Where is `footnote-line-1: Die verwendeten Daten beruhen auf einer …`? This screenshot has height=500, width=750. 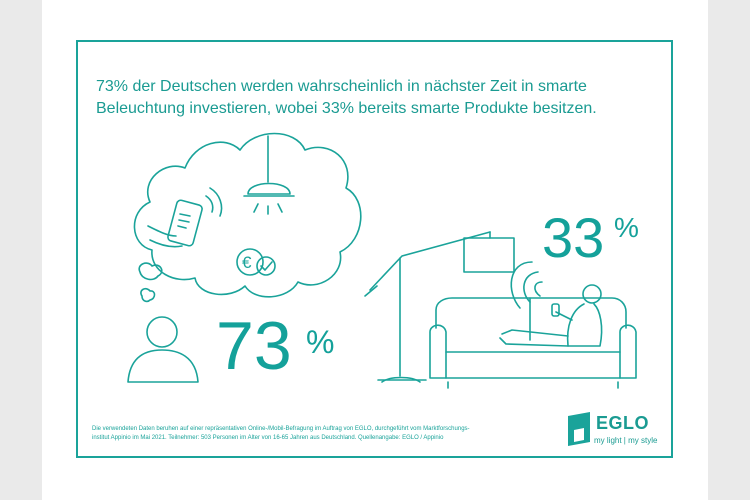
footnote-line-1: Die verwendeten Daten beruhen auf einer … is located at coordinates (281, 429).